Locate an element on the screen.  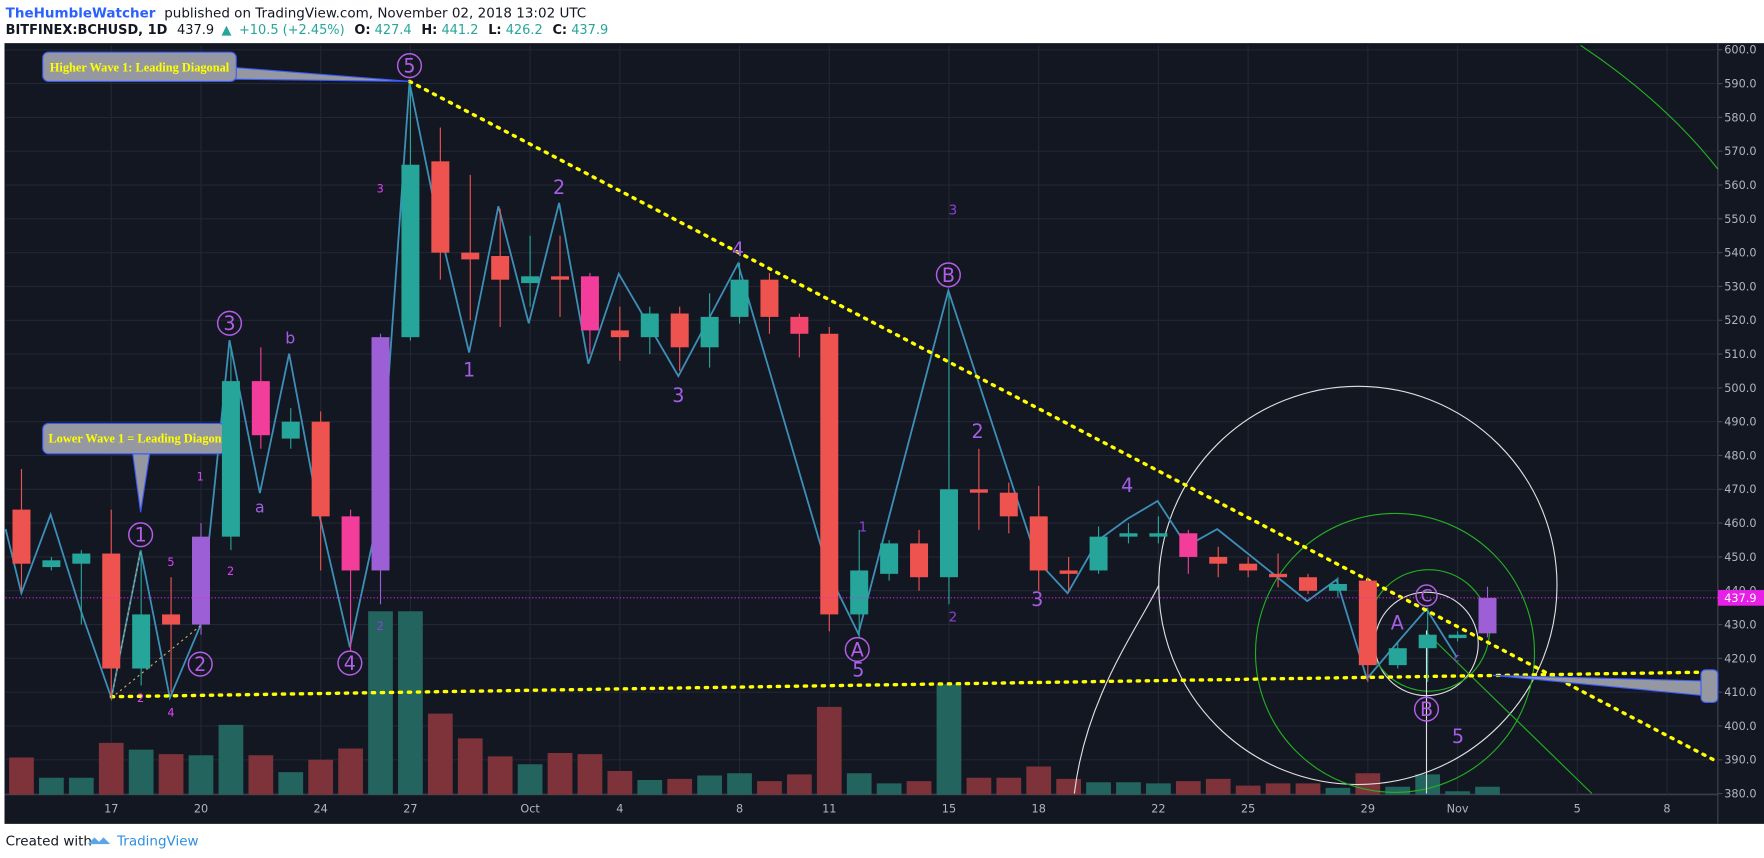
y-tick-label: 450.0 is located at coordinates (1740, 557).